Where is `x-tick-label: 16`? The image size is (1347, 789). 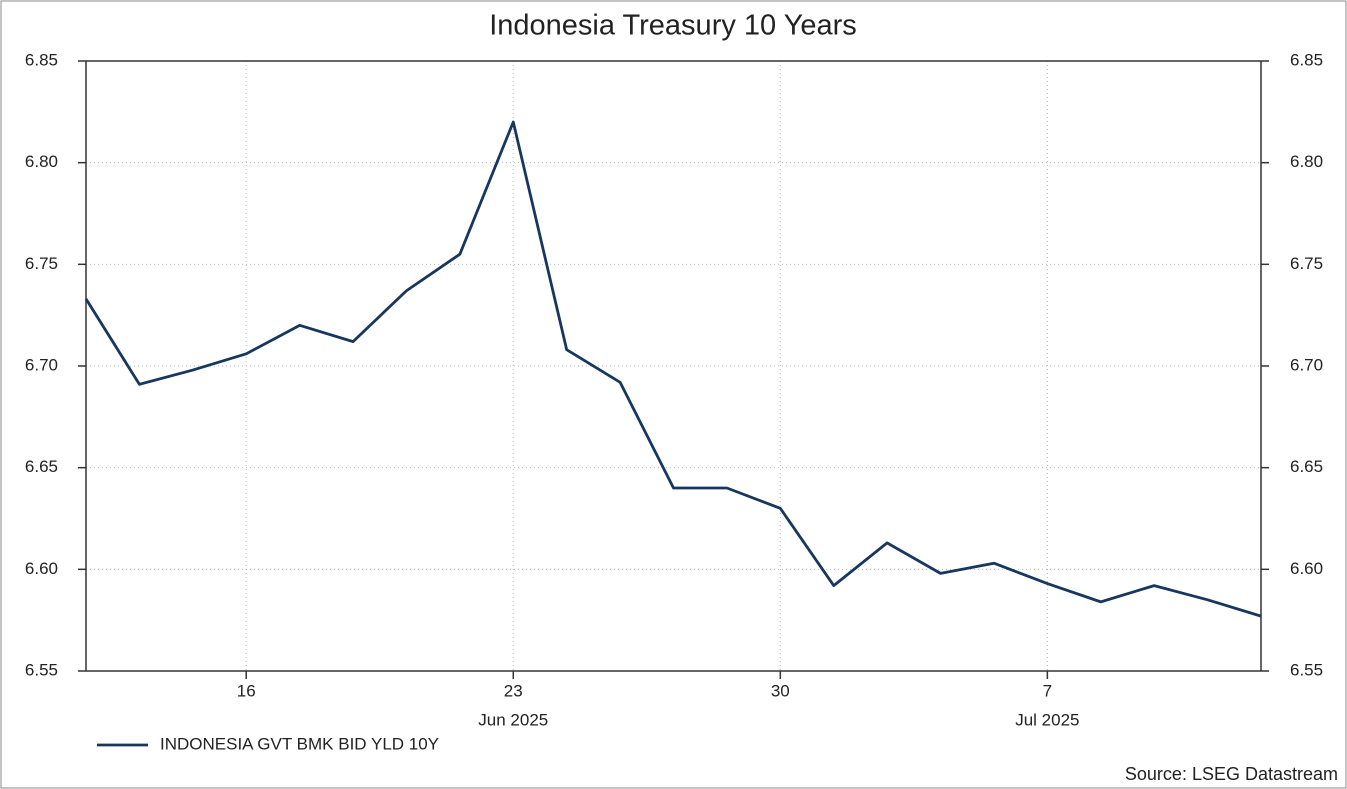 x-tick-label: 16 is located at coordinates (246, 690).